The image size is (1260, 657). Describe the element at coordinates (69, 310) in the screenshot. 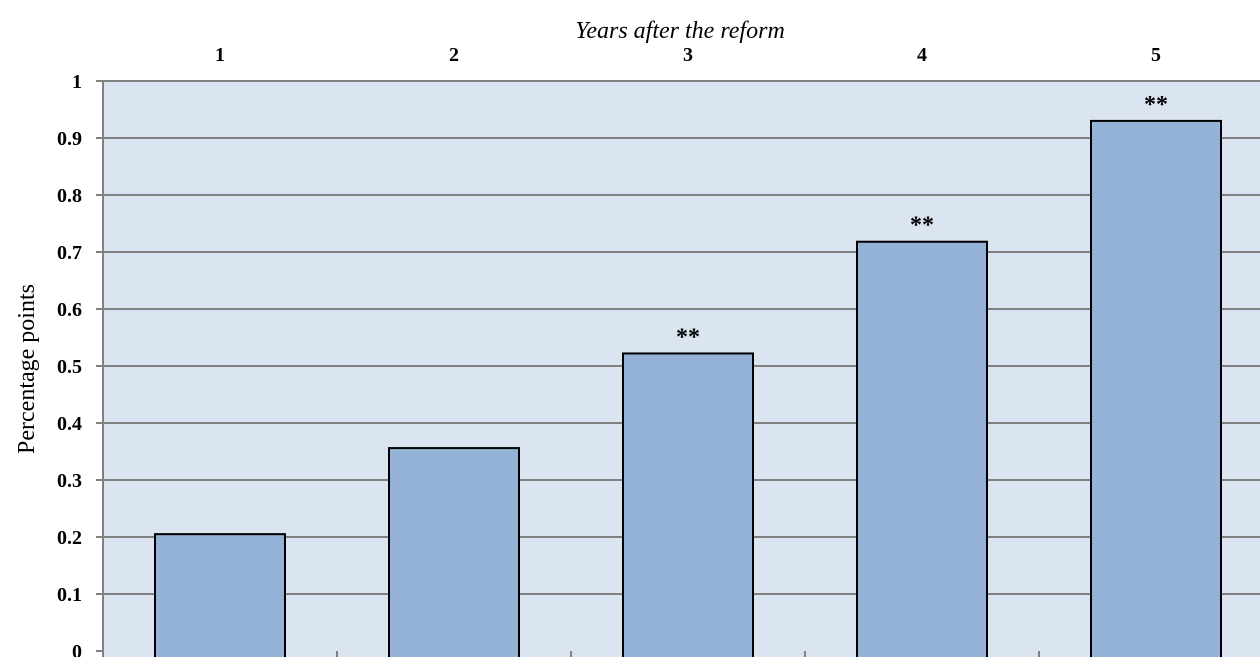

I see `y-tick-label: 0.6` at that location.